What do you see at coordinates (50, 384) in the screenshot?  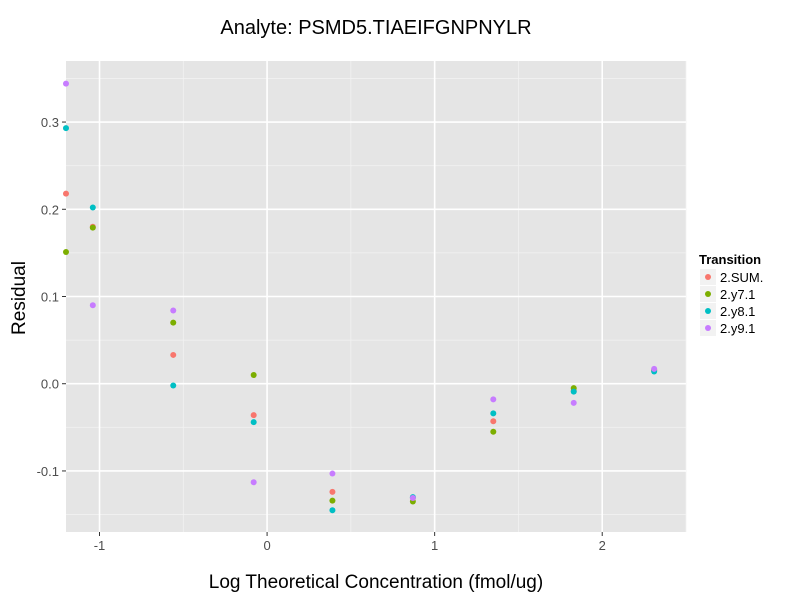 I see `y-tick-label: 0.0` at bounding box center [50, 384].